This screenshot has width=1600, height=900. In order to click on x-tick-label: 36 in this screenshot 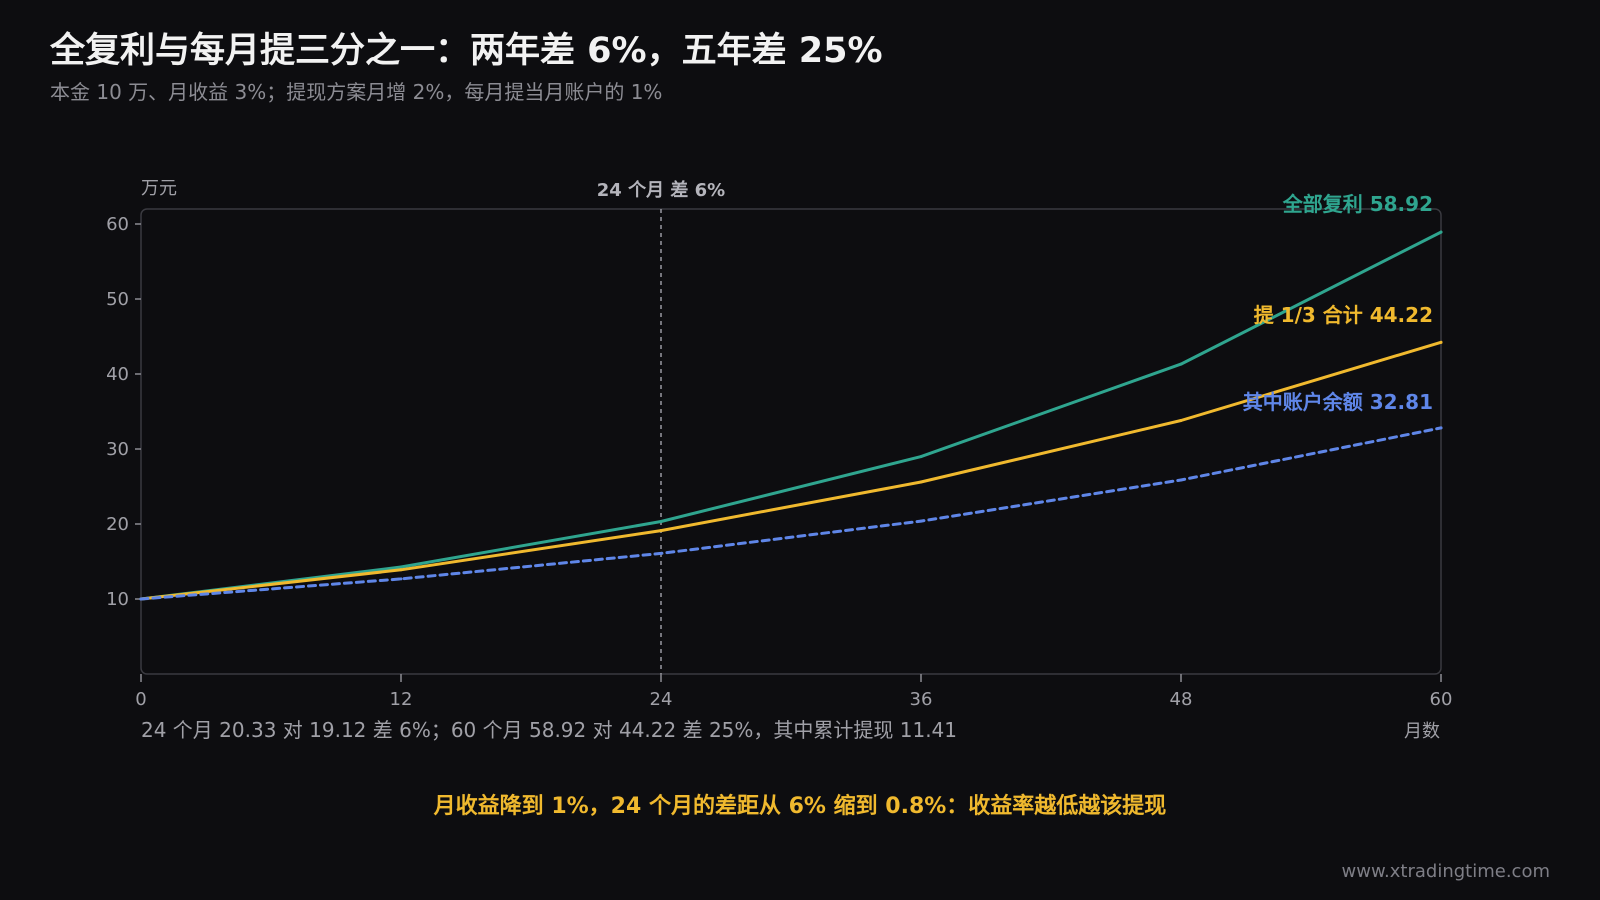, I will do `click(921, 699)`.